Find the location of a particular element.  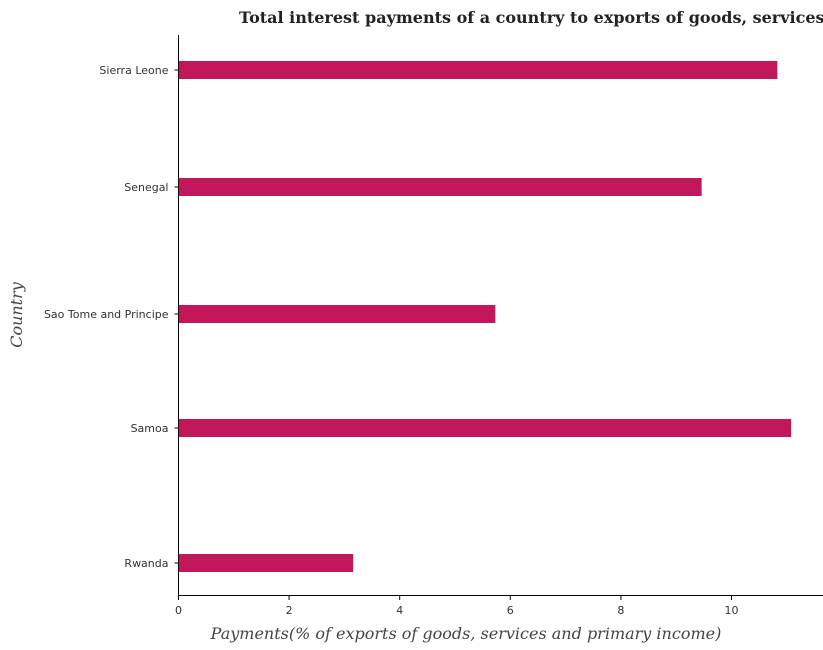

y-tick-label: Sao Tome and Principe is located at coordinates (106, 314).